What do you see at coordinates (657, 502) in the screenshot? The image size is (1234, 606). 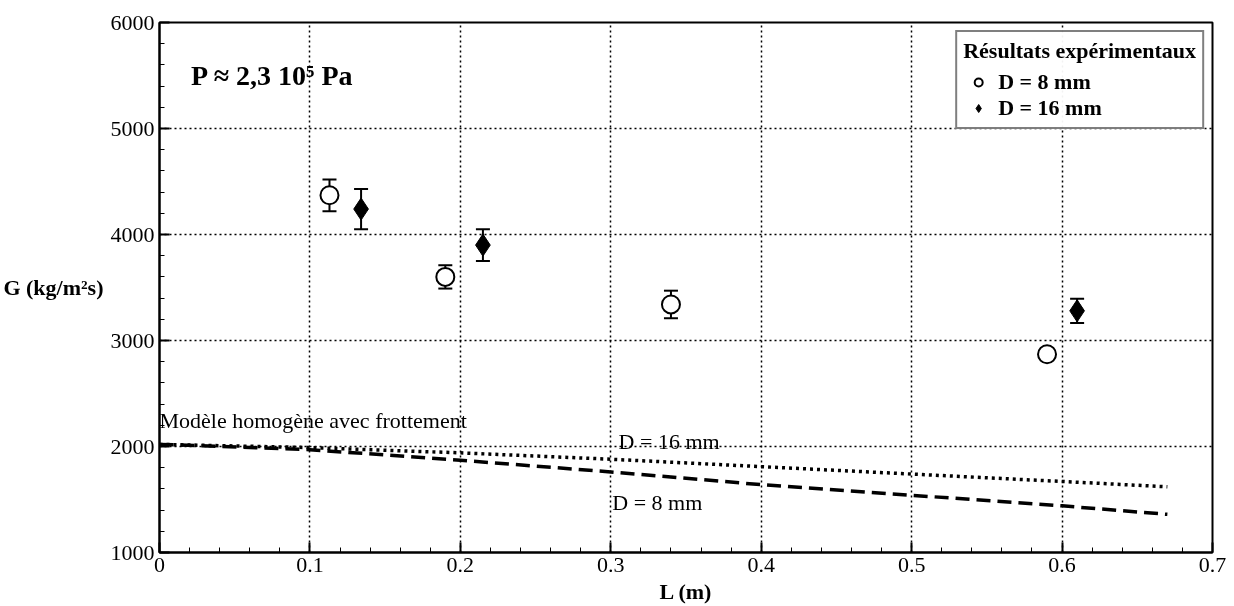 I see `annotation: D = 8 mm` at bounding box center [657, 502].